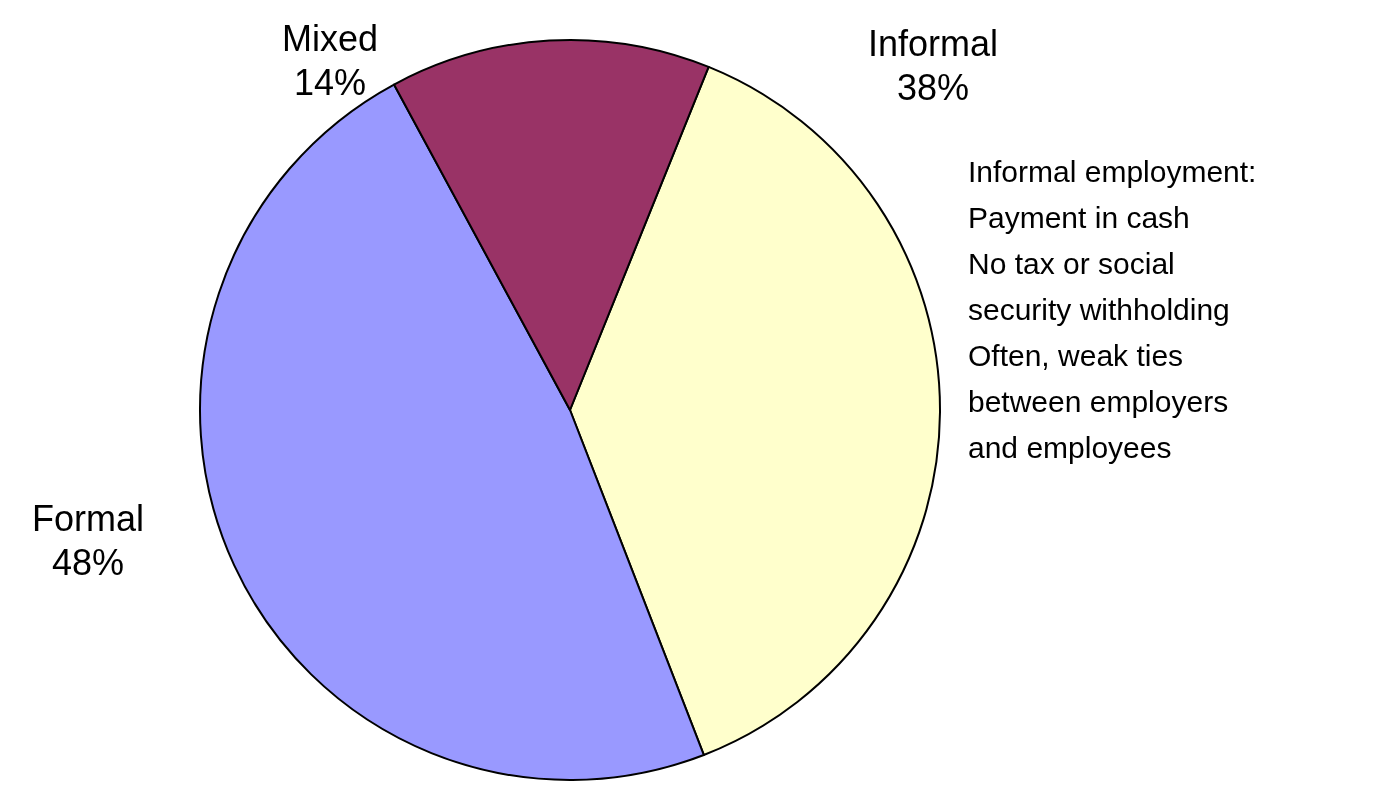 This screenshot has height=805, width=1374. I want to click on data-label: 48%, so click(88, 562).